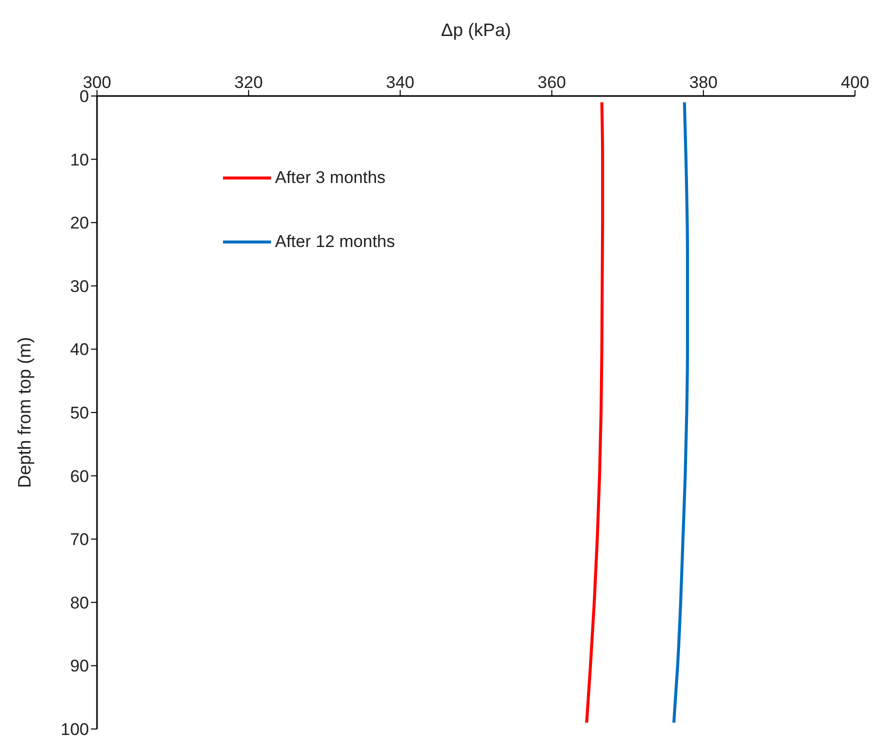 This screenshot has width=883, height=753. I want to click on y-tick-label: 90, so click(79, 666).